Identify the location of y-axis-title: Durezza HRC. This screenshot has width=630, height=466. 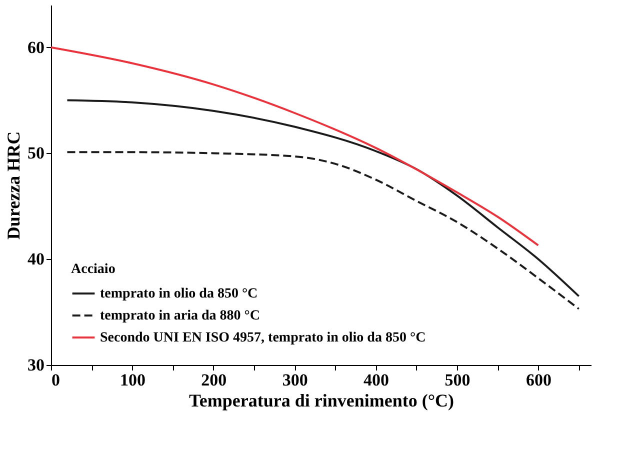
(14, 185).